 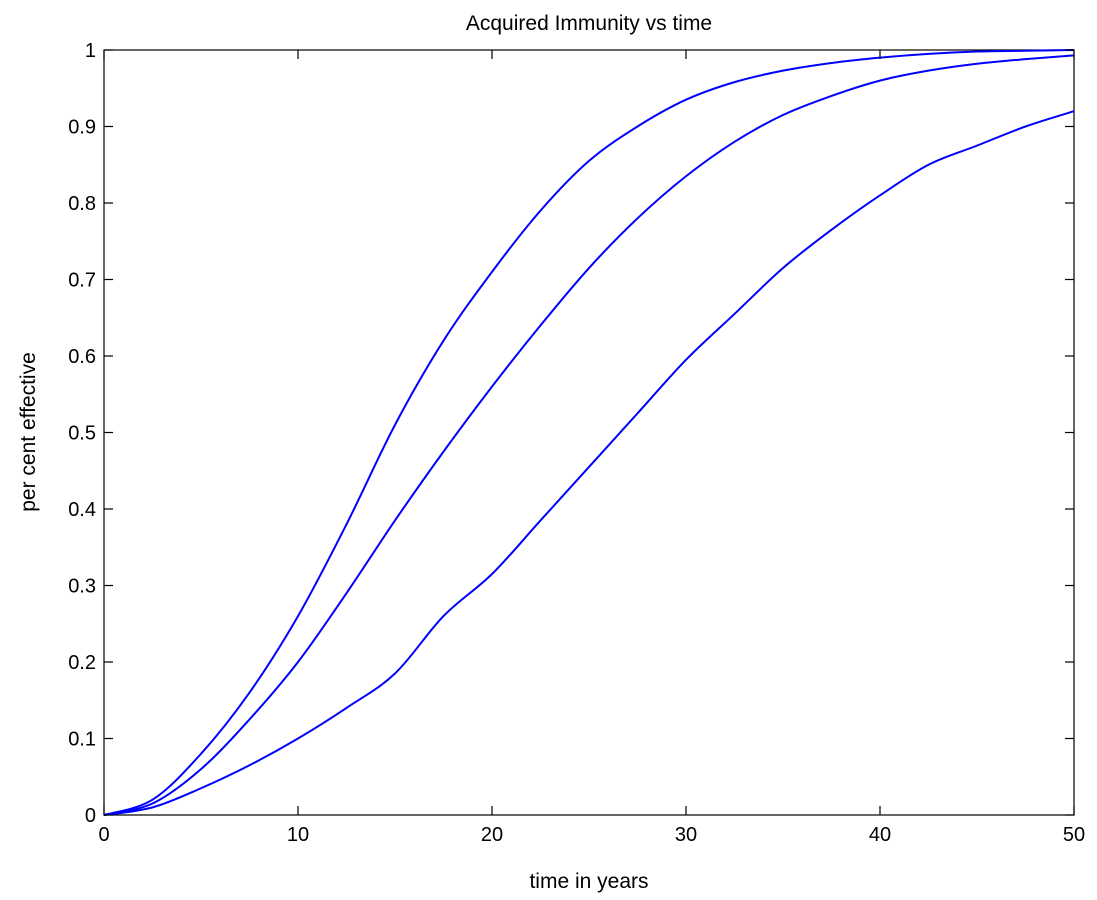 I want to click on x-tick-label: 30, so click(x=686, y=835).